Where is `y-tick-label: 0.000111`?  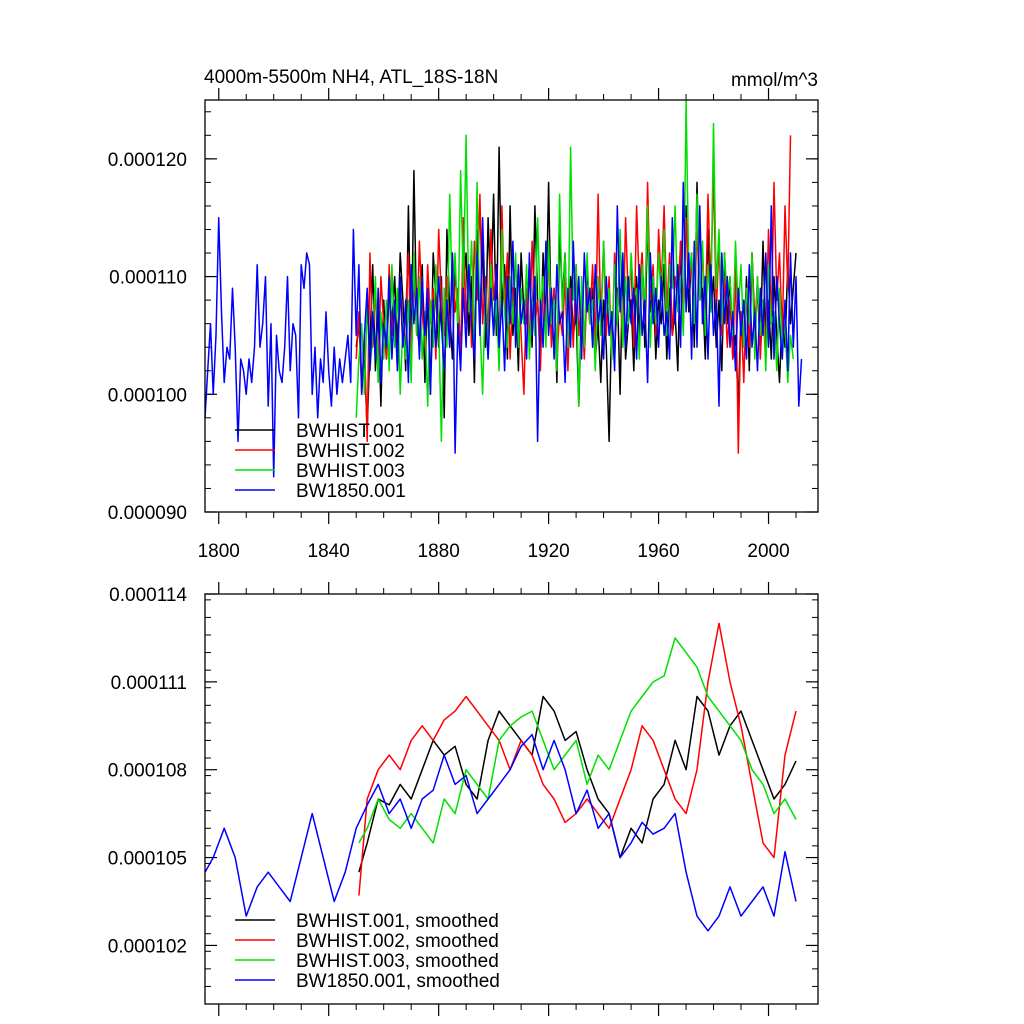 y-tick-label: 0.000111 is located at coordinates (149, 683).